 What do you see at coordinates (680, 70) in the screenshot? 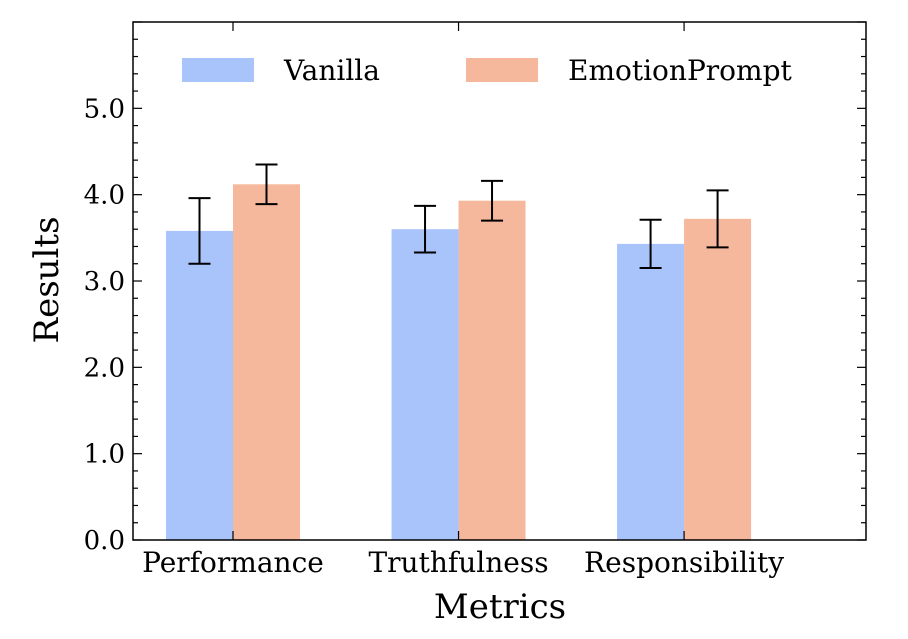
I see `legend-label: EmotionPrompt` at bounding box center [680, 70].